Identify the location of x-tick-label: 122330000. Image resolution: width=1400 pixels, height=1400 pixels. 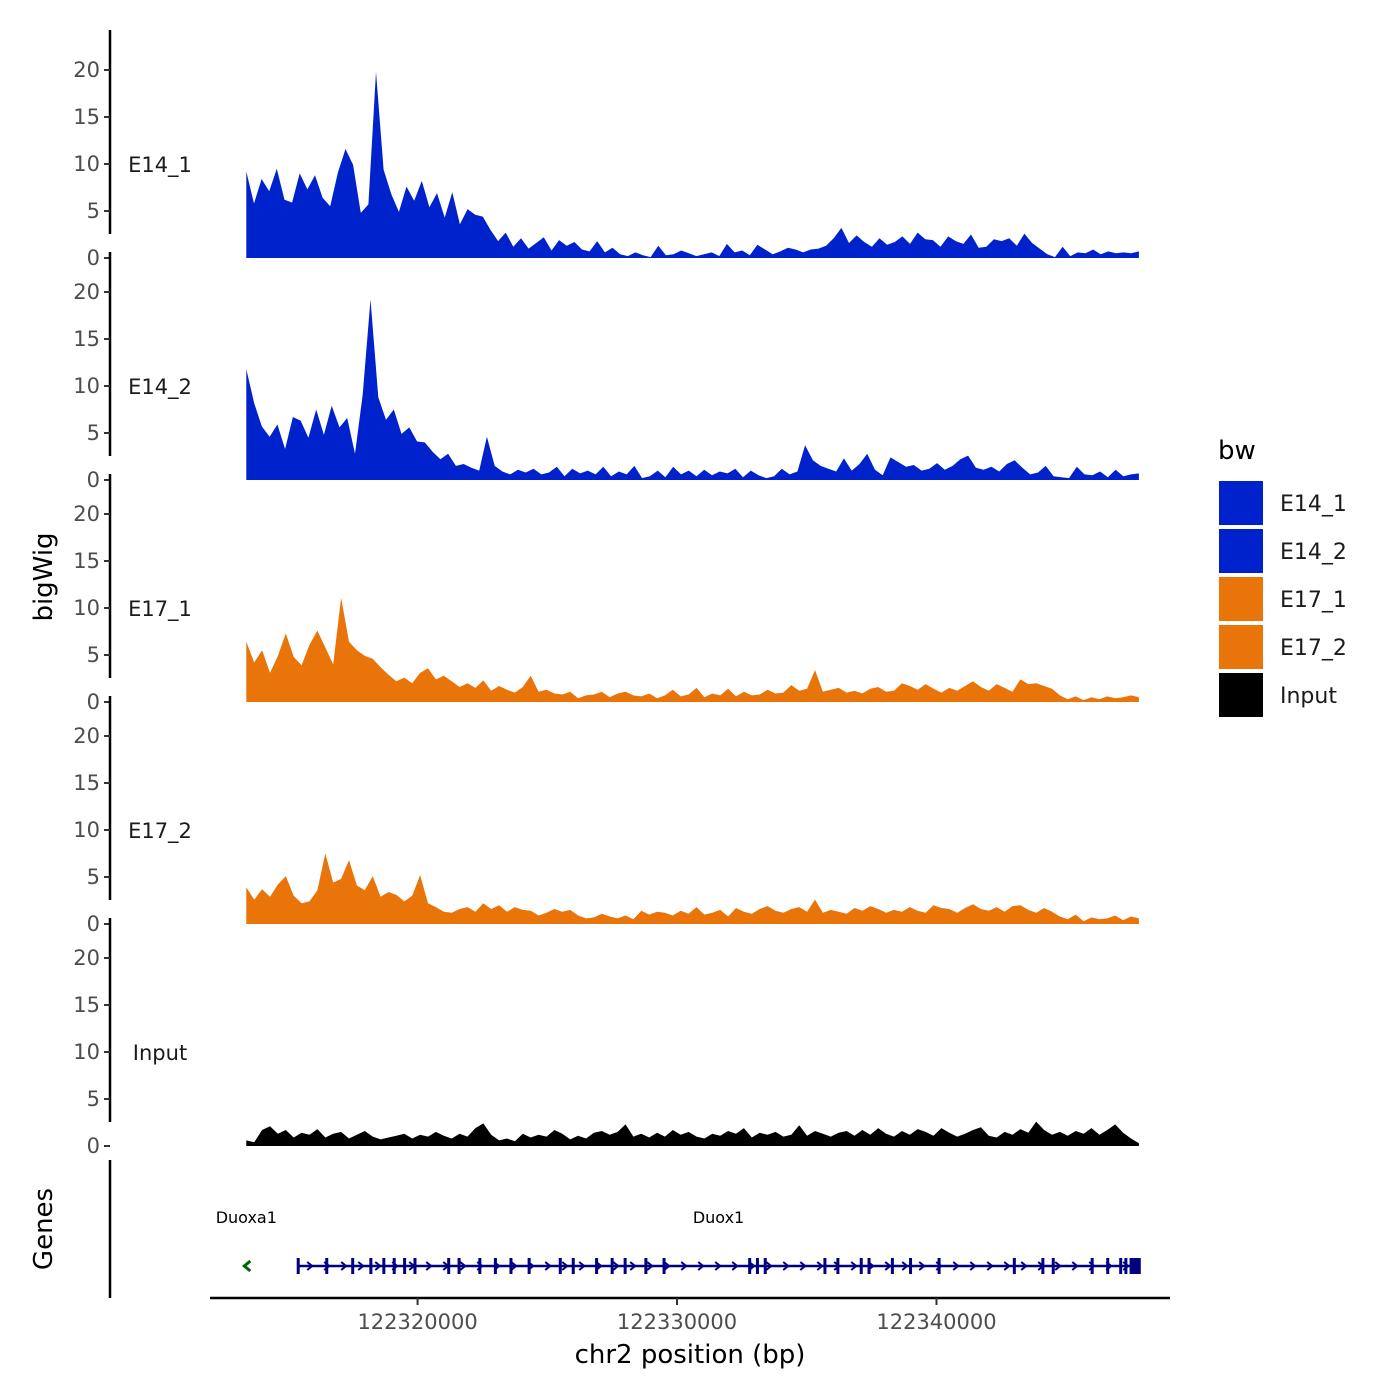
(677, 1322).